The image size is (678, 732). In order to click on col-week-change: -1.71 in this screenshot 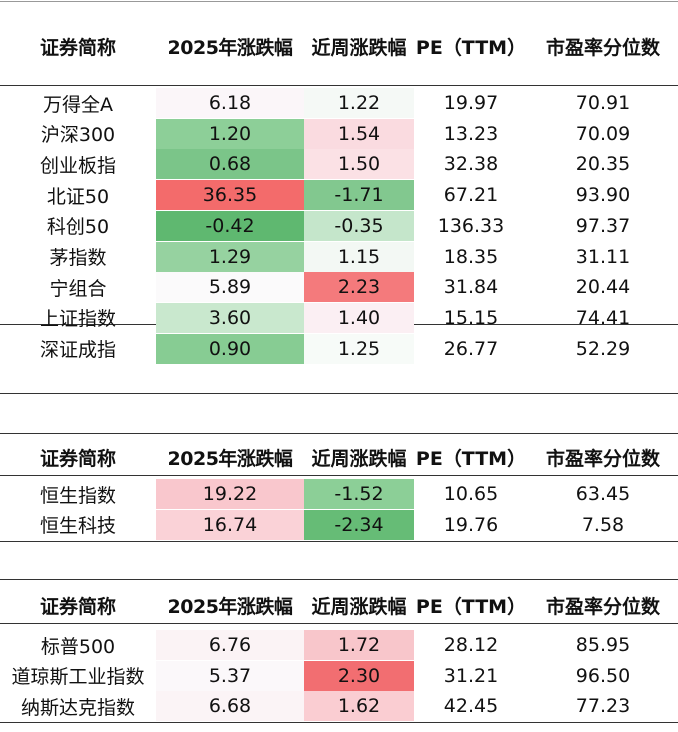, I will do `click(359, 195)`.